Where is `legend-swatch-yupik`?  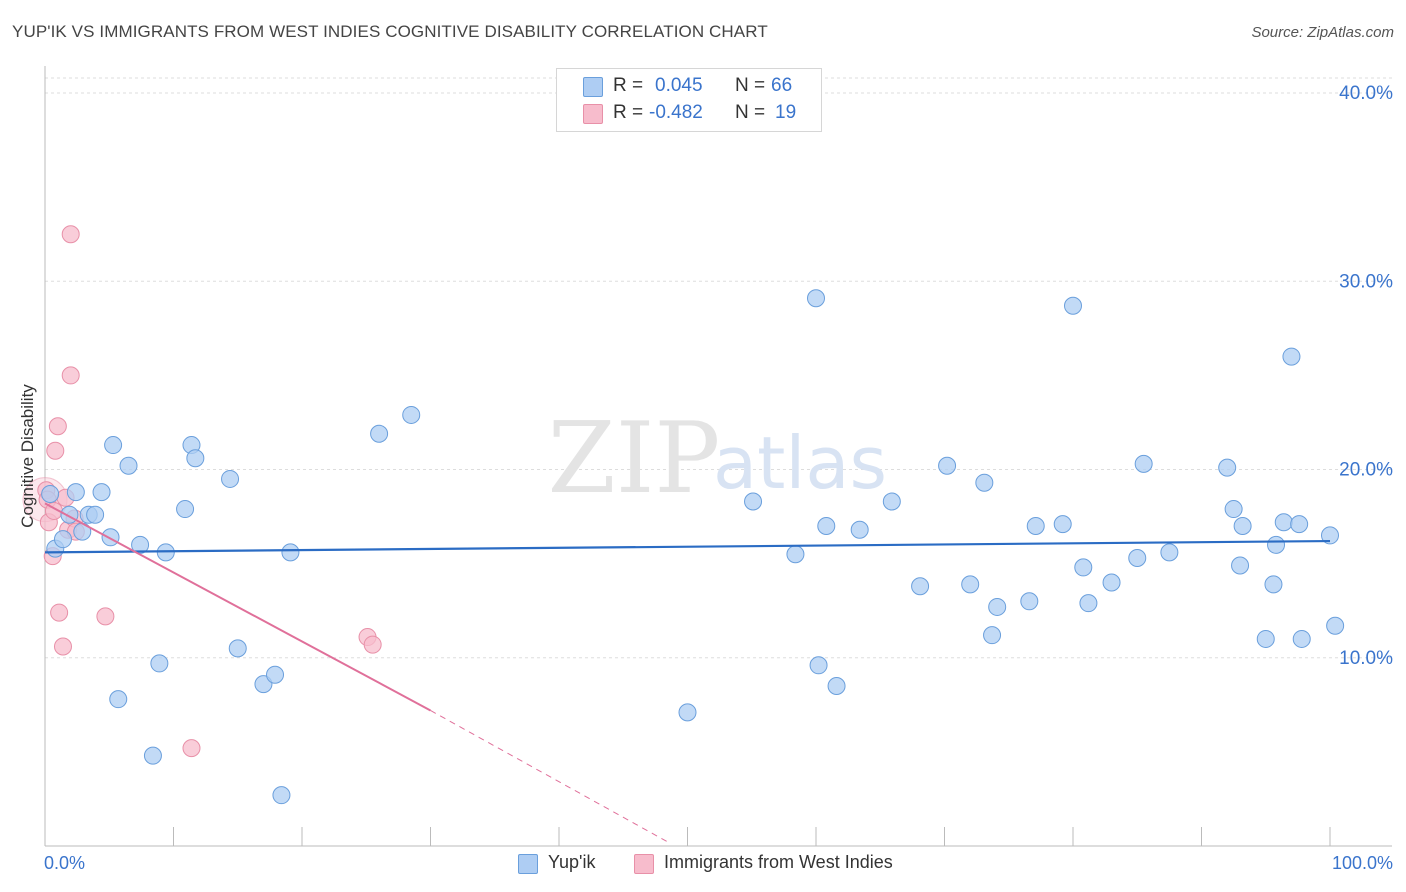
legend-swatch-yupik is located at coordinates (593, 87).